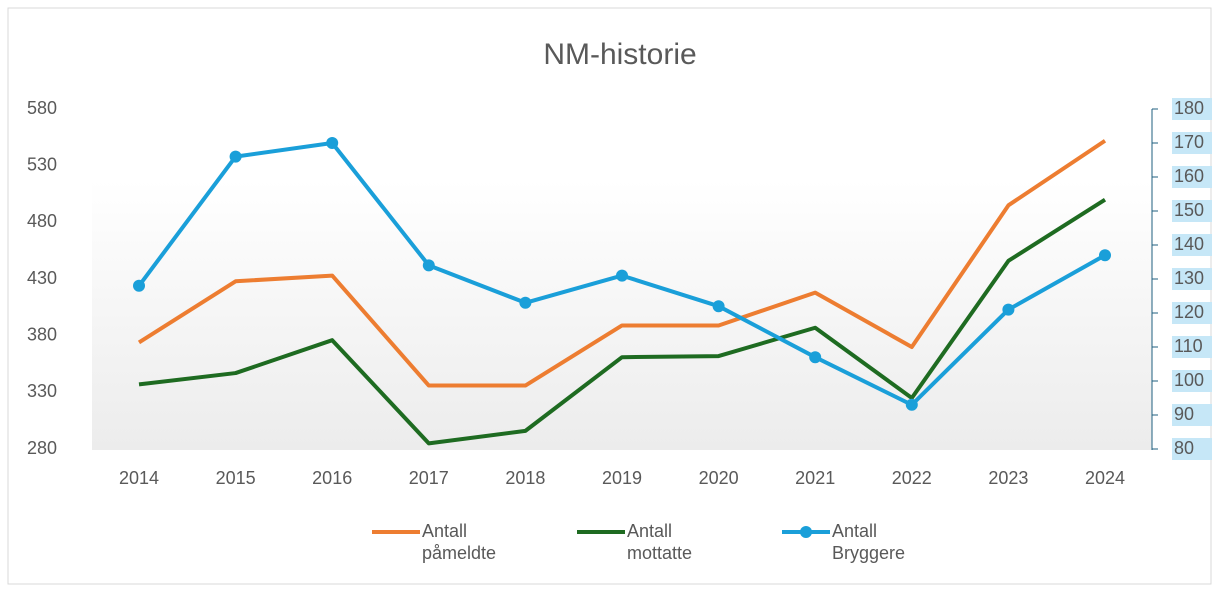  Describe the element at coordinates (332, 478) in the screenshot. I see `x-tick-label: 2016` at that location.